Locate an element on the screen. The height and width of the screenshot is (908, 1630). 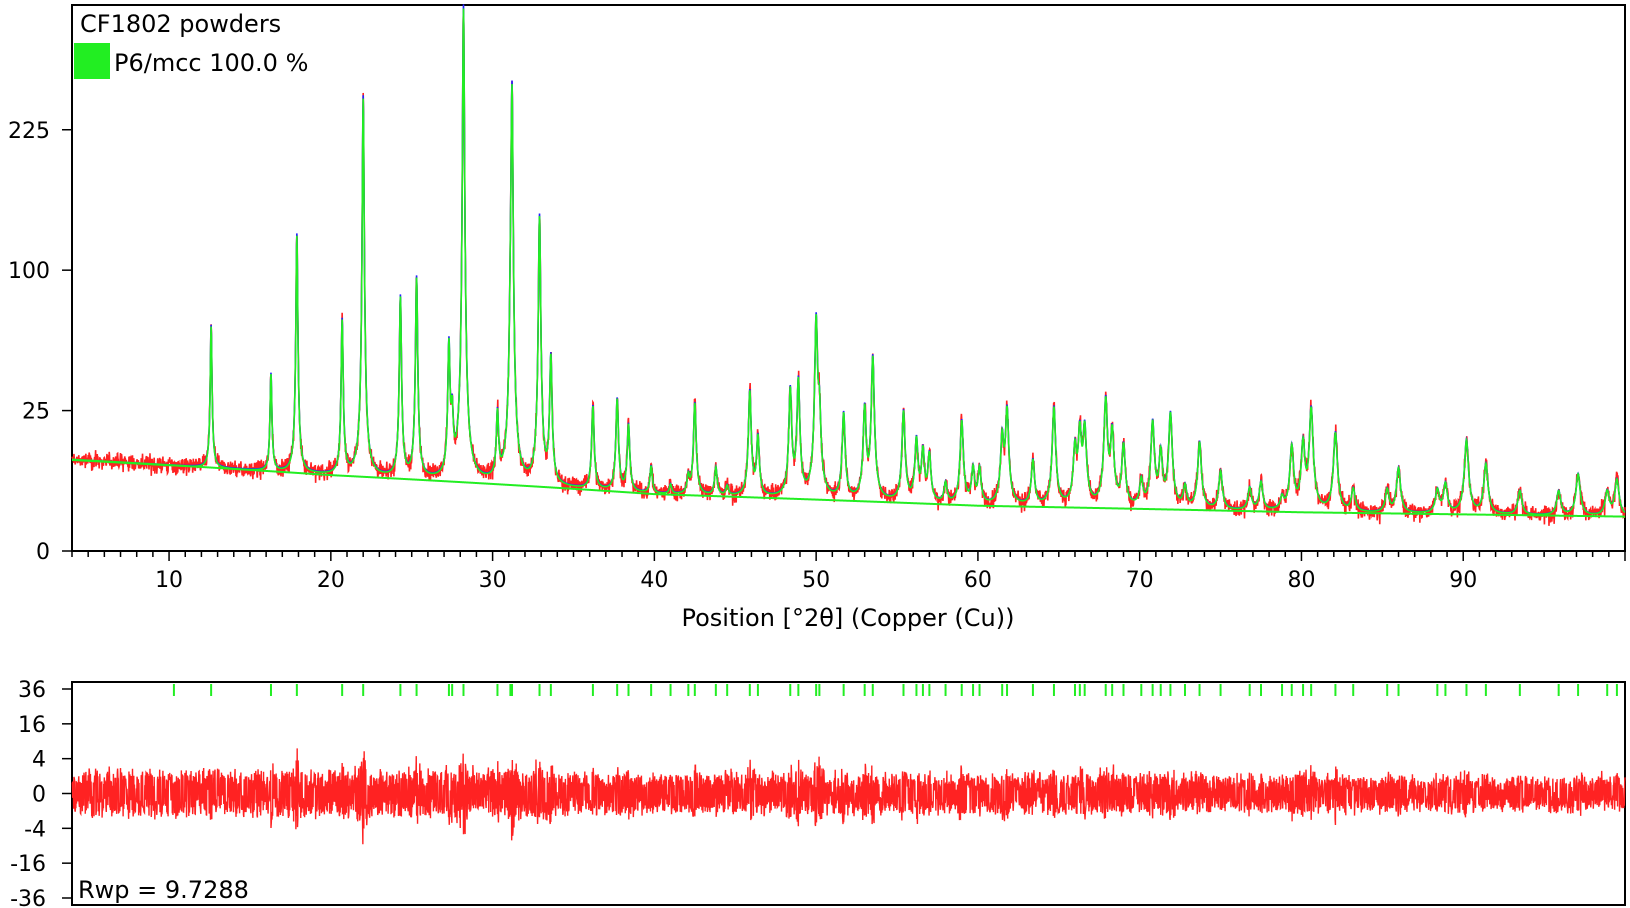
residual-y-tick-label: 4 is located at coordinates (39, 760).